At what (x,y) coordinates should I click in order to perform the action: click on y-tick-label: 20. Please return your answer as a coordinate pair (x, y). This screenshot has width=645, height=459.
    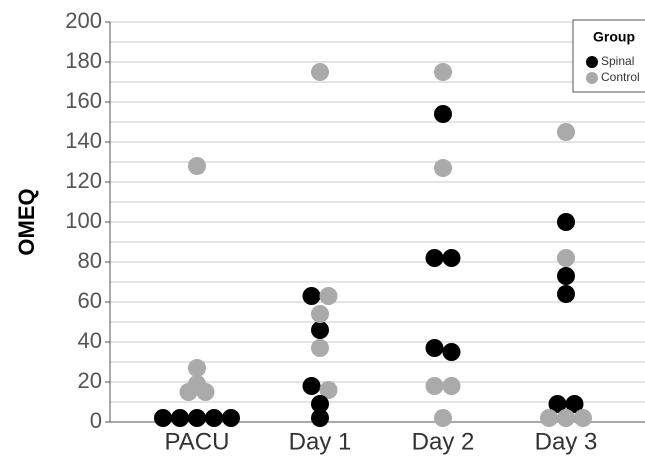
    Looking at the image, I should click on (90, 380).